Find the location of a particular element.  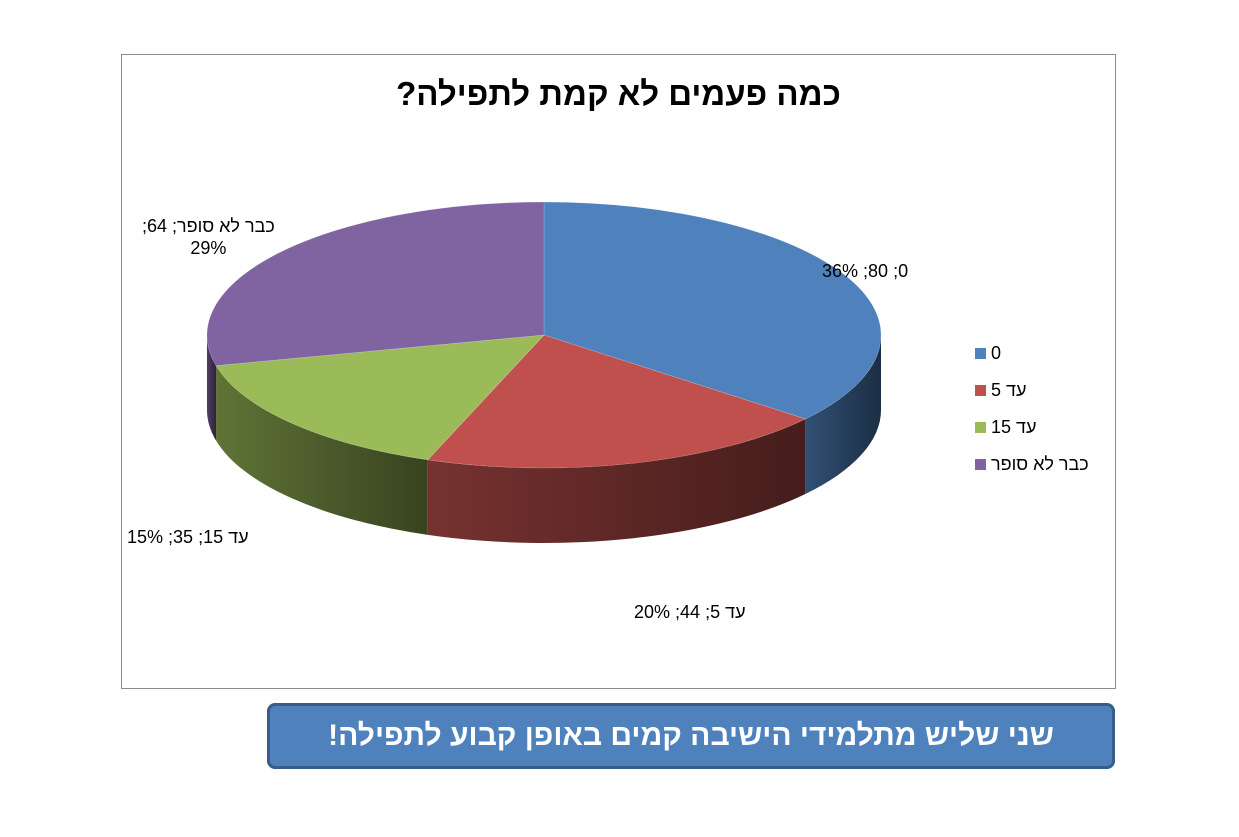

legend-label: כבר לא סופר is located at coordinates (1040, 464).